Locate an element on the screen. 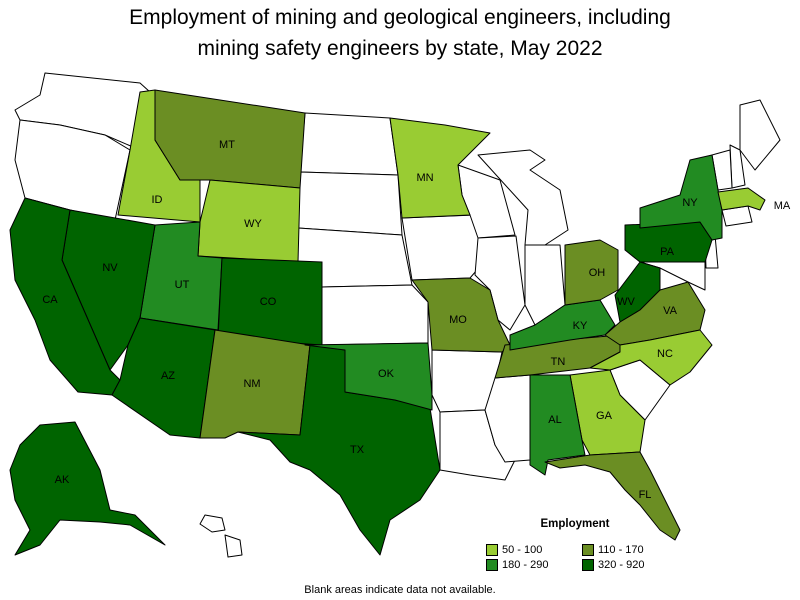 Image resolution: width=800 pixels, height=600 pixels. state-label-NY: NY is located at coordinates (690, 203).